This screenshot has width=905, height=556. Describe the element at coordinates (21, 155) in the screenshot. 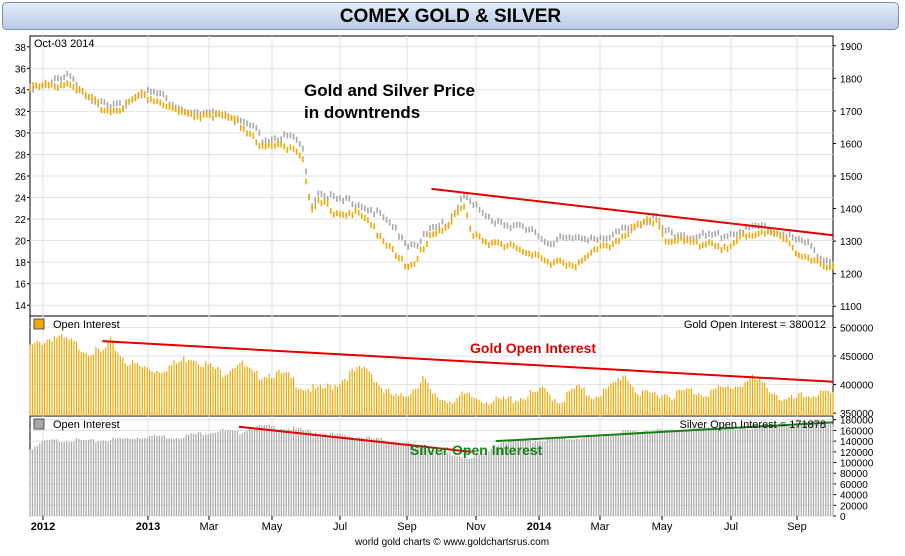

I see `left-tick-label: 28` at that location.